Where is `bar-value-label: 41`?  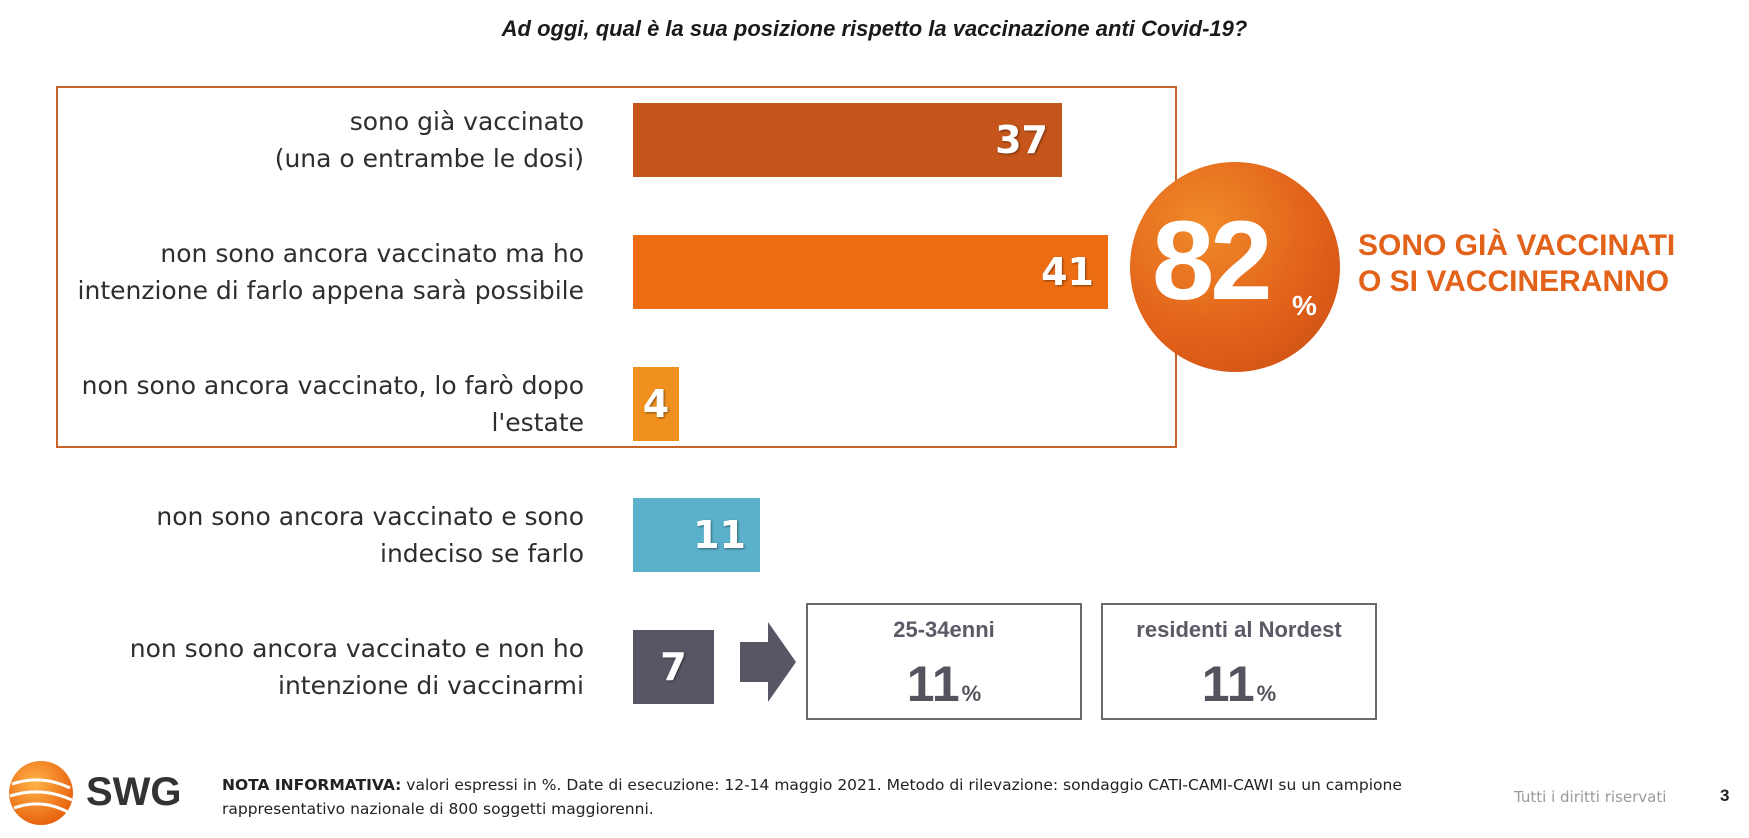
bar-value-label: 41 is located at coordinates (1067, 272).